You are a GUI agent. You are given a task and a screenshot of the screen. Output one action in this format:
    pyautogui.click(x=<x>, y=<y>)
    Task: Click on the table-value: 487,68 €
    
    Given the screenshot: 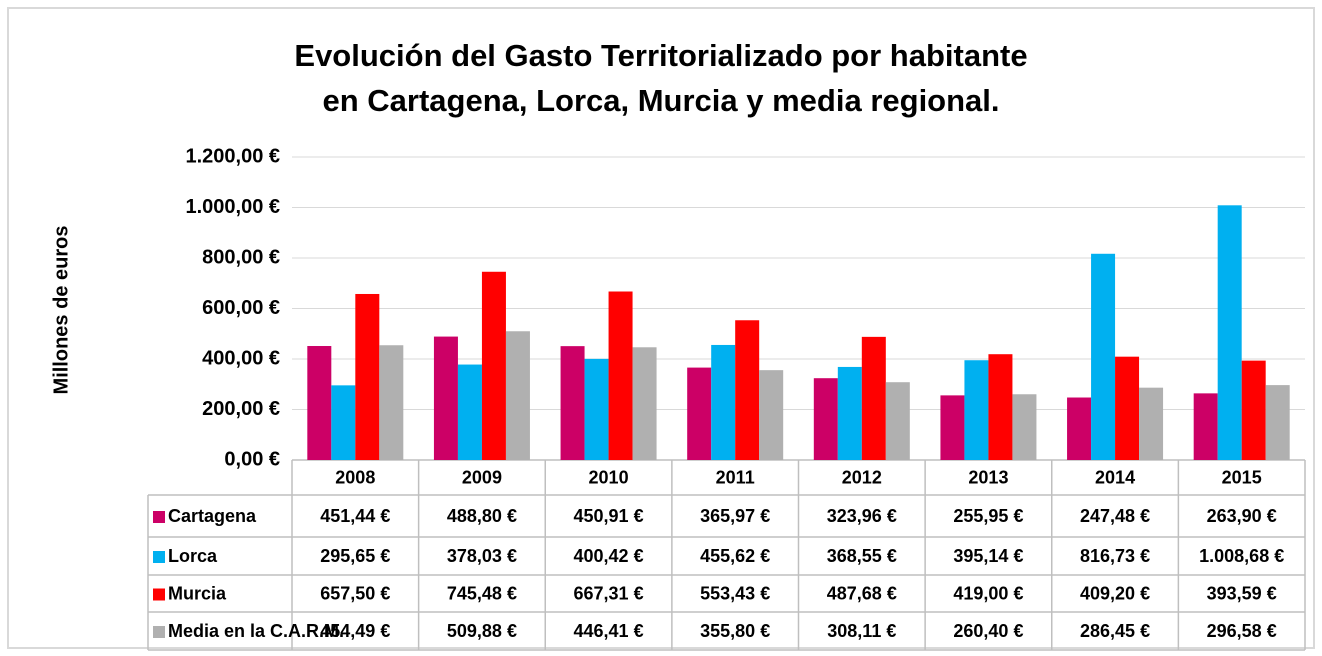 What is the action you would take?
    pyautogui.click(x=862, y=593)
    